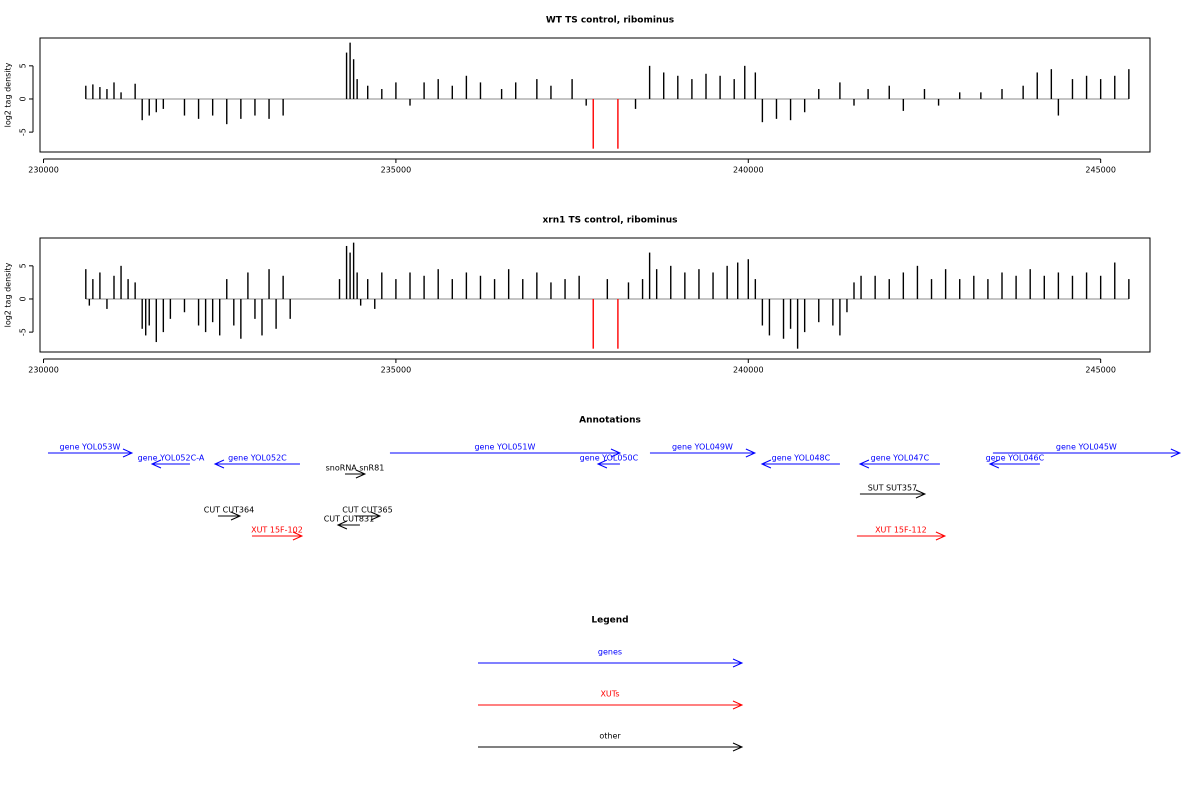  What do you see at coordinates (171, 458) in the screenshot?
I see `feature-label: gene YOL052C-A` at bounding box center [171, 458].